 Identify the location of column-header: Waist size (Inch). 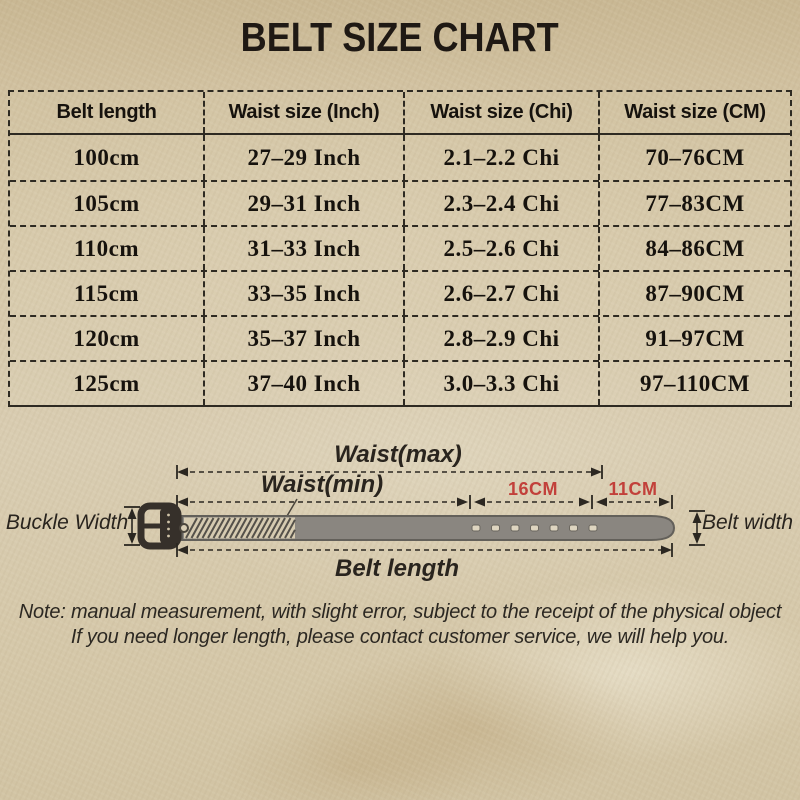
(305, 112).